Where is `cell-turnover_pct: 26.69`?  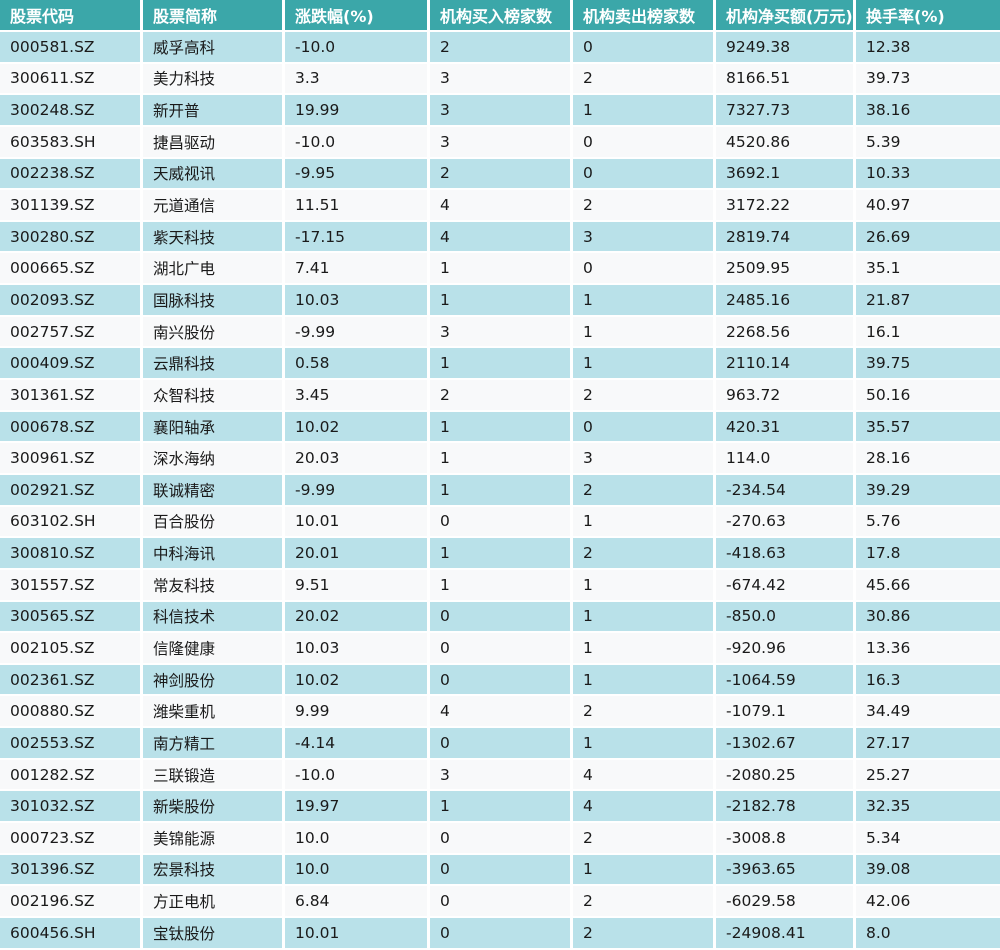 cell-turnover_pct: 26.69 is located at coordinates (928, 237).